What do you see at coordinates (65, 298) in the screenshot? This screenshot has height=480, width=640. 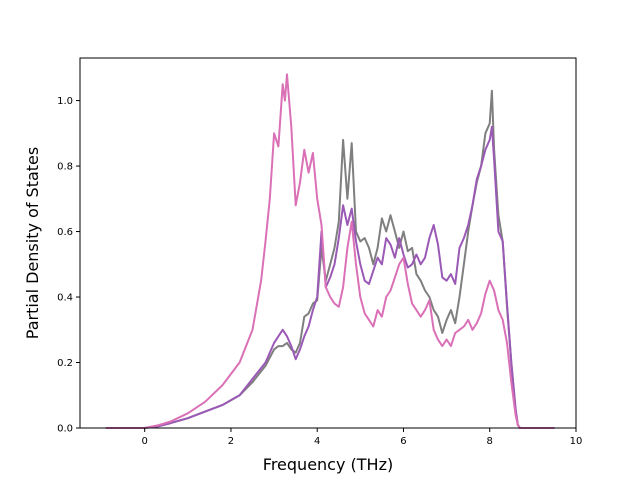 I see `y-tick-label: 0.4` at bounding box center [65, 298].